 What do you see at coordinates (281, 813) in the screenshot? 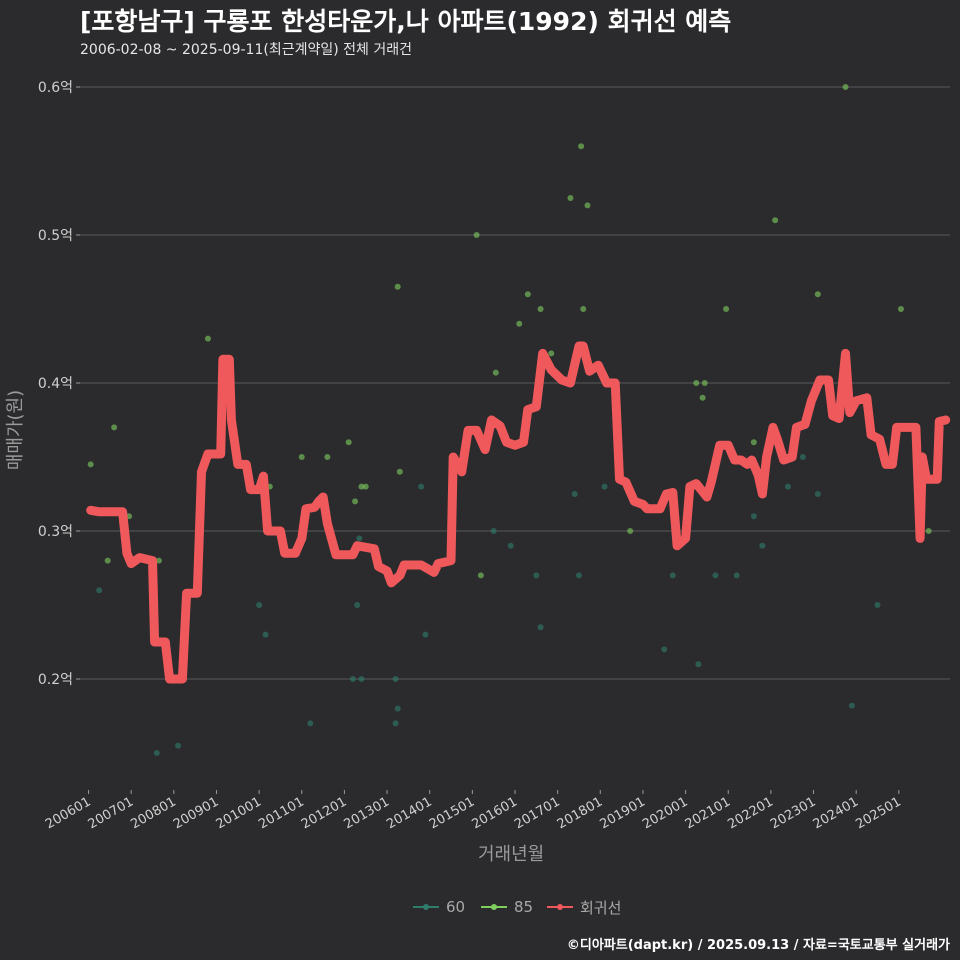
I see `x-tick-label: 201101` at bounding box center [281, 813].